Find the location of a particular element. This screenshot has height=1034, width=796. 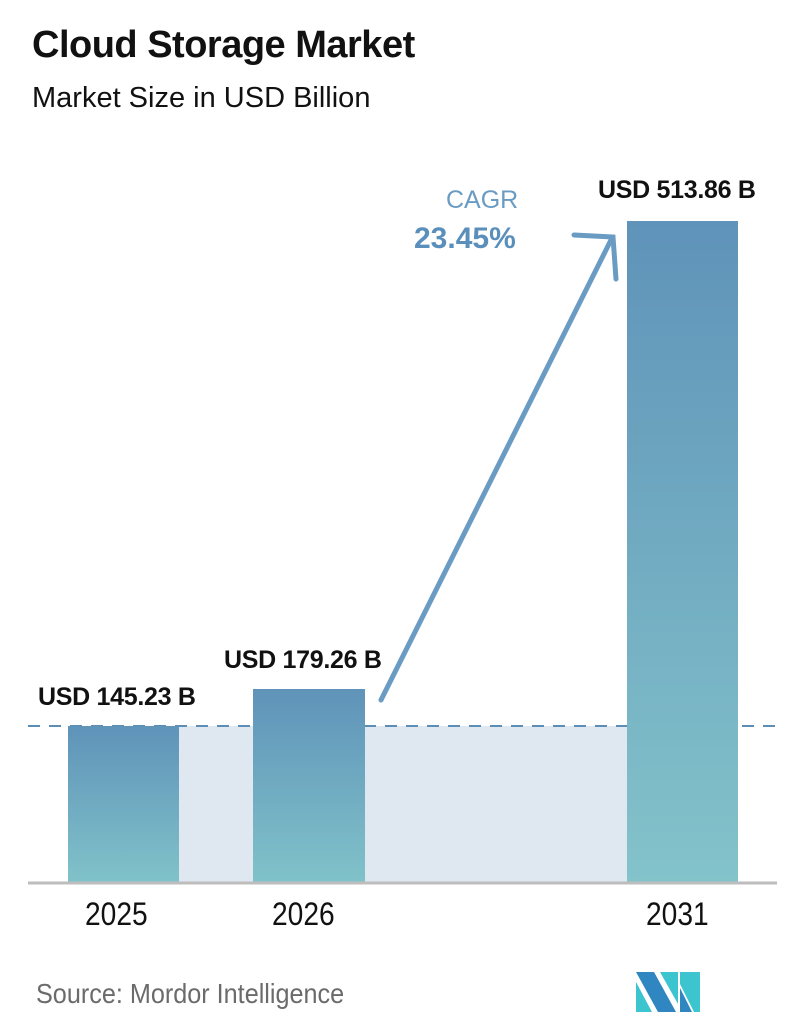

bar-2026 is located at coordinates (309, 785).